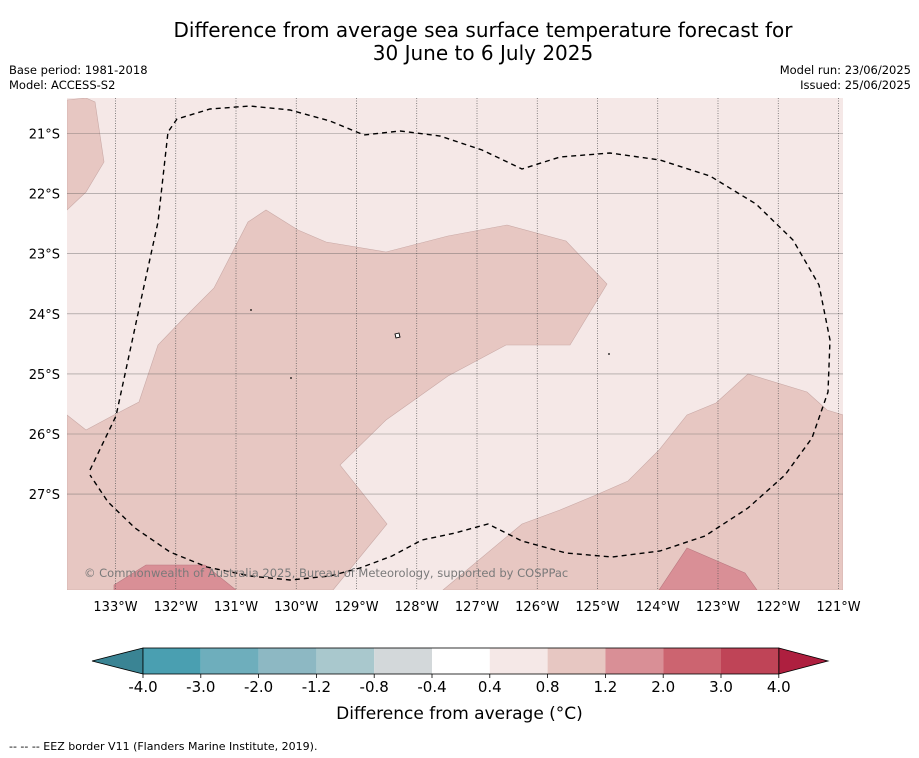 The height and width of the screenshot is (758, 919). What do you see at coordinates (78, 70) in the screenshot?
I see `base-period-text: Base period: 1981-2018` at bounding box center [78, 70].